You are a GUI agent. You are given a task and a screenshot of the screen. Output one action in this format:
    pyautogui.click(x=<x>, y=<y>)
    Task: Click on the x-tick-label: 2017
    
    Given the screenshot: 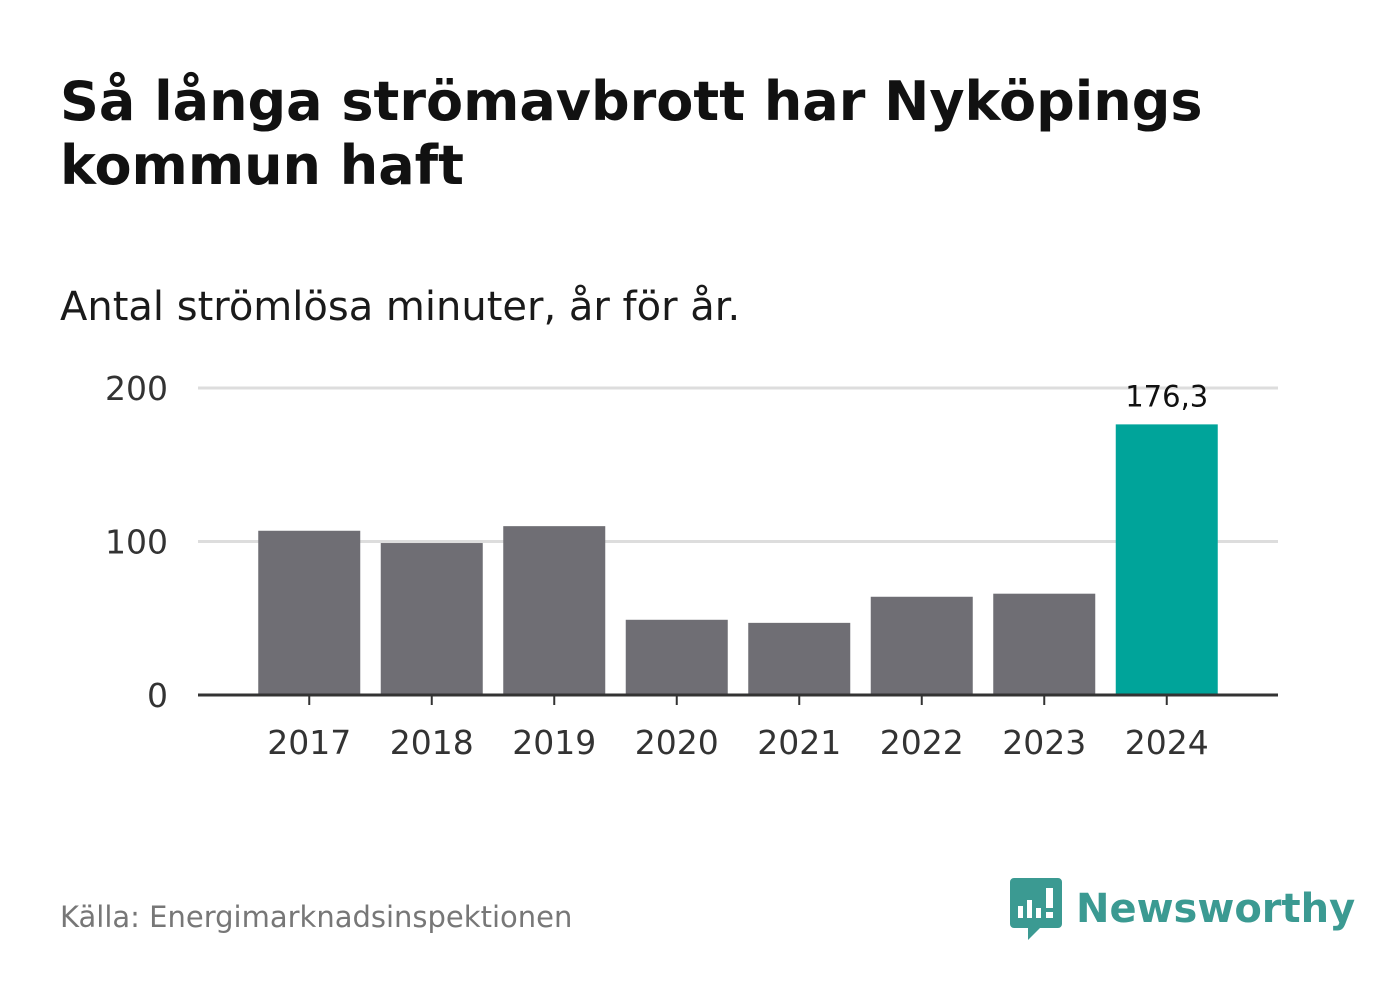 What is the action you would take?
    pyautogui.click(x=309, y=742)
    